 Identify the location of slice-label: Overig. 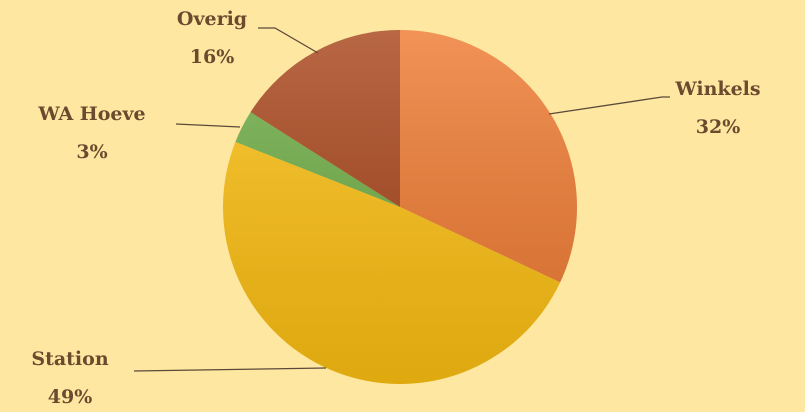
(212, 19).